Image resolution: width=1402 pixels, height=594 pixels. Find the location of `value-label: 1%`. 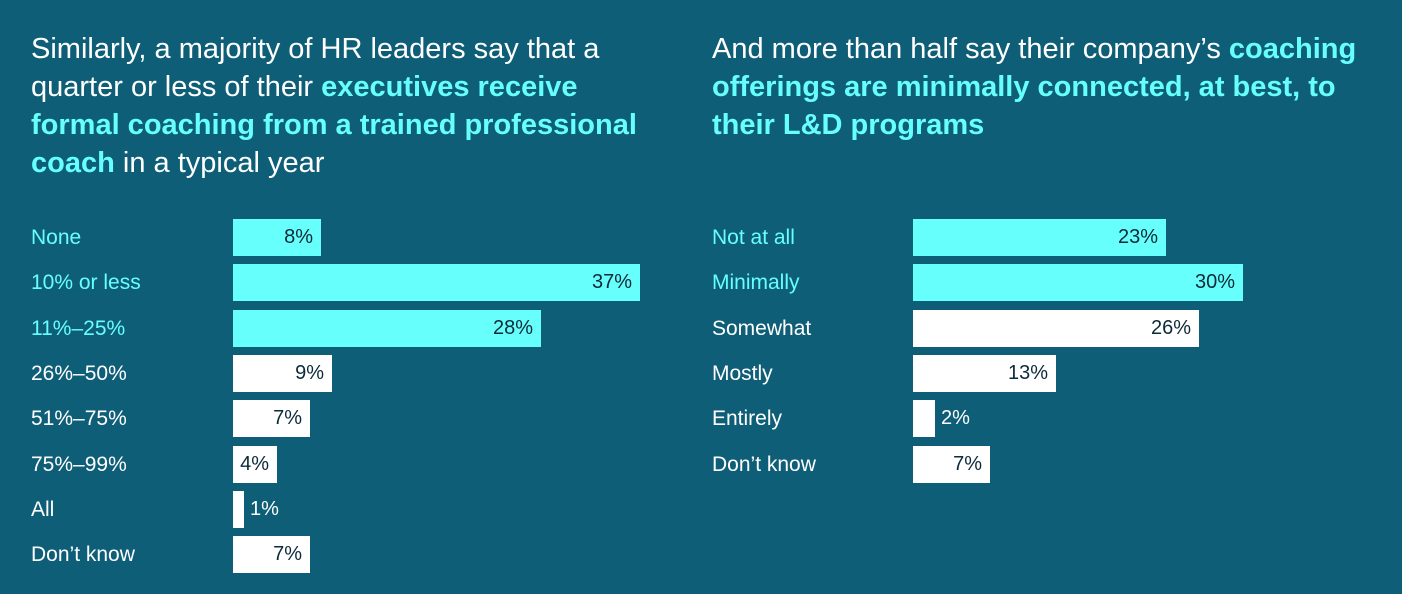

value-label: 1% is located at coordinates (264, 509).